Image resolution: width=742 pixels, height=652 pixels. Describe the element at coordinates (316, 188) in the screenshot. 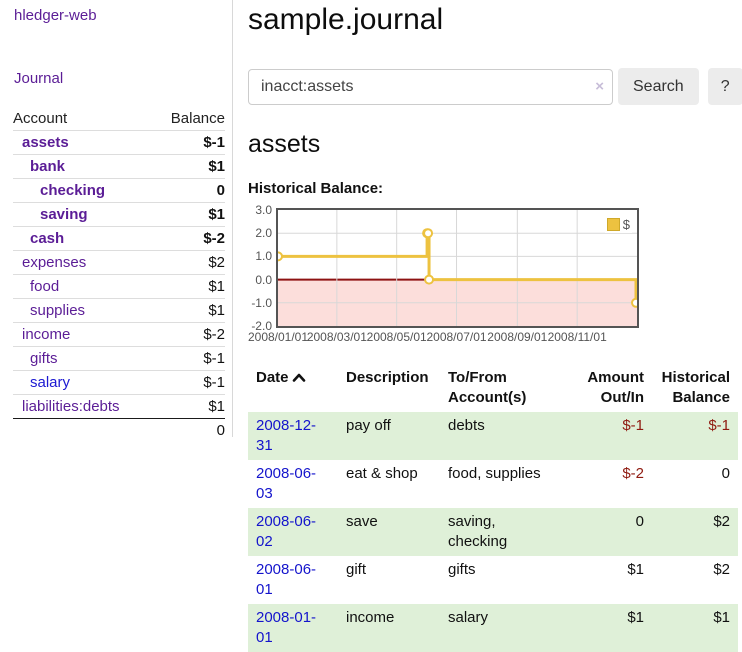

I see `chart-title: Historical Balance:` at that location.